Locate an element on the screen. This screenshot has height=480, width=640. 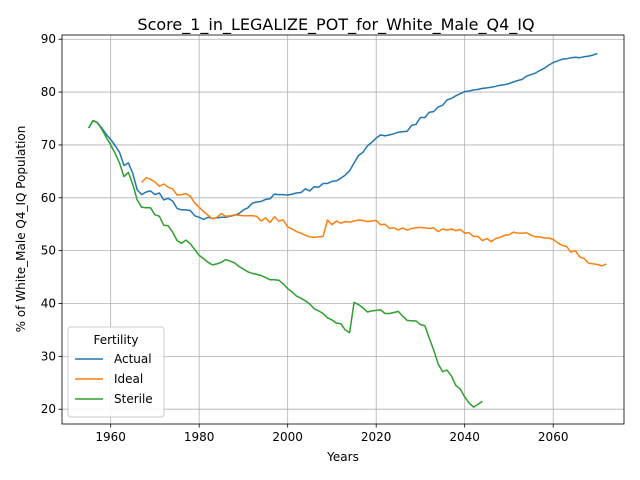
legend-box is located at coordinates (116, 372).